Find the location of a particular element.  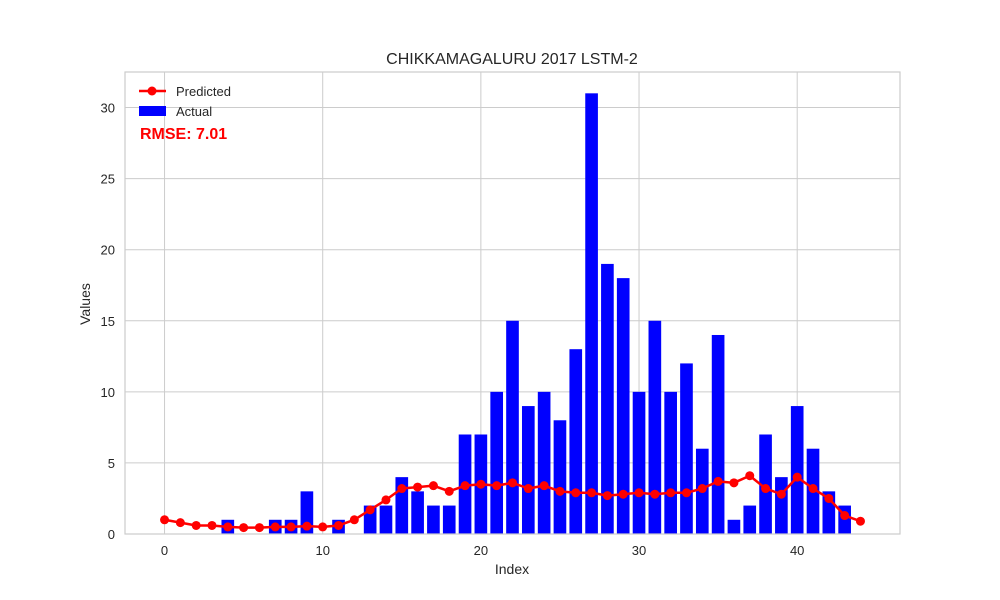

x-tick-label: 20 is located at coordinates (481, 550).